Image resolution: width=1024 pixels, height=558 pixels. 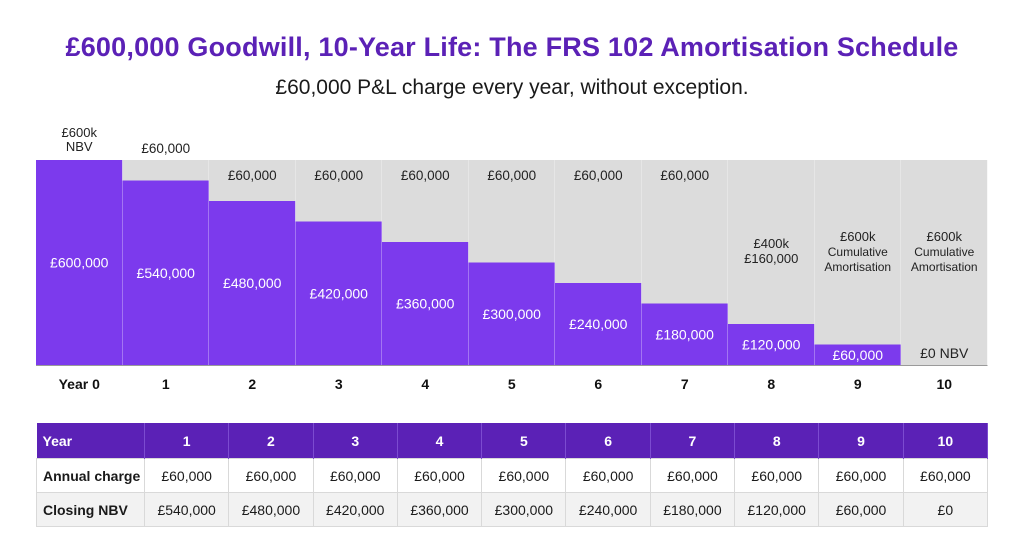 I want to click on x-tick-label-6: 6, so click(x=598, y=384).